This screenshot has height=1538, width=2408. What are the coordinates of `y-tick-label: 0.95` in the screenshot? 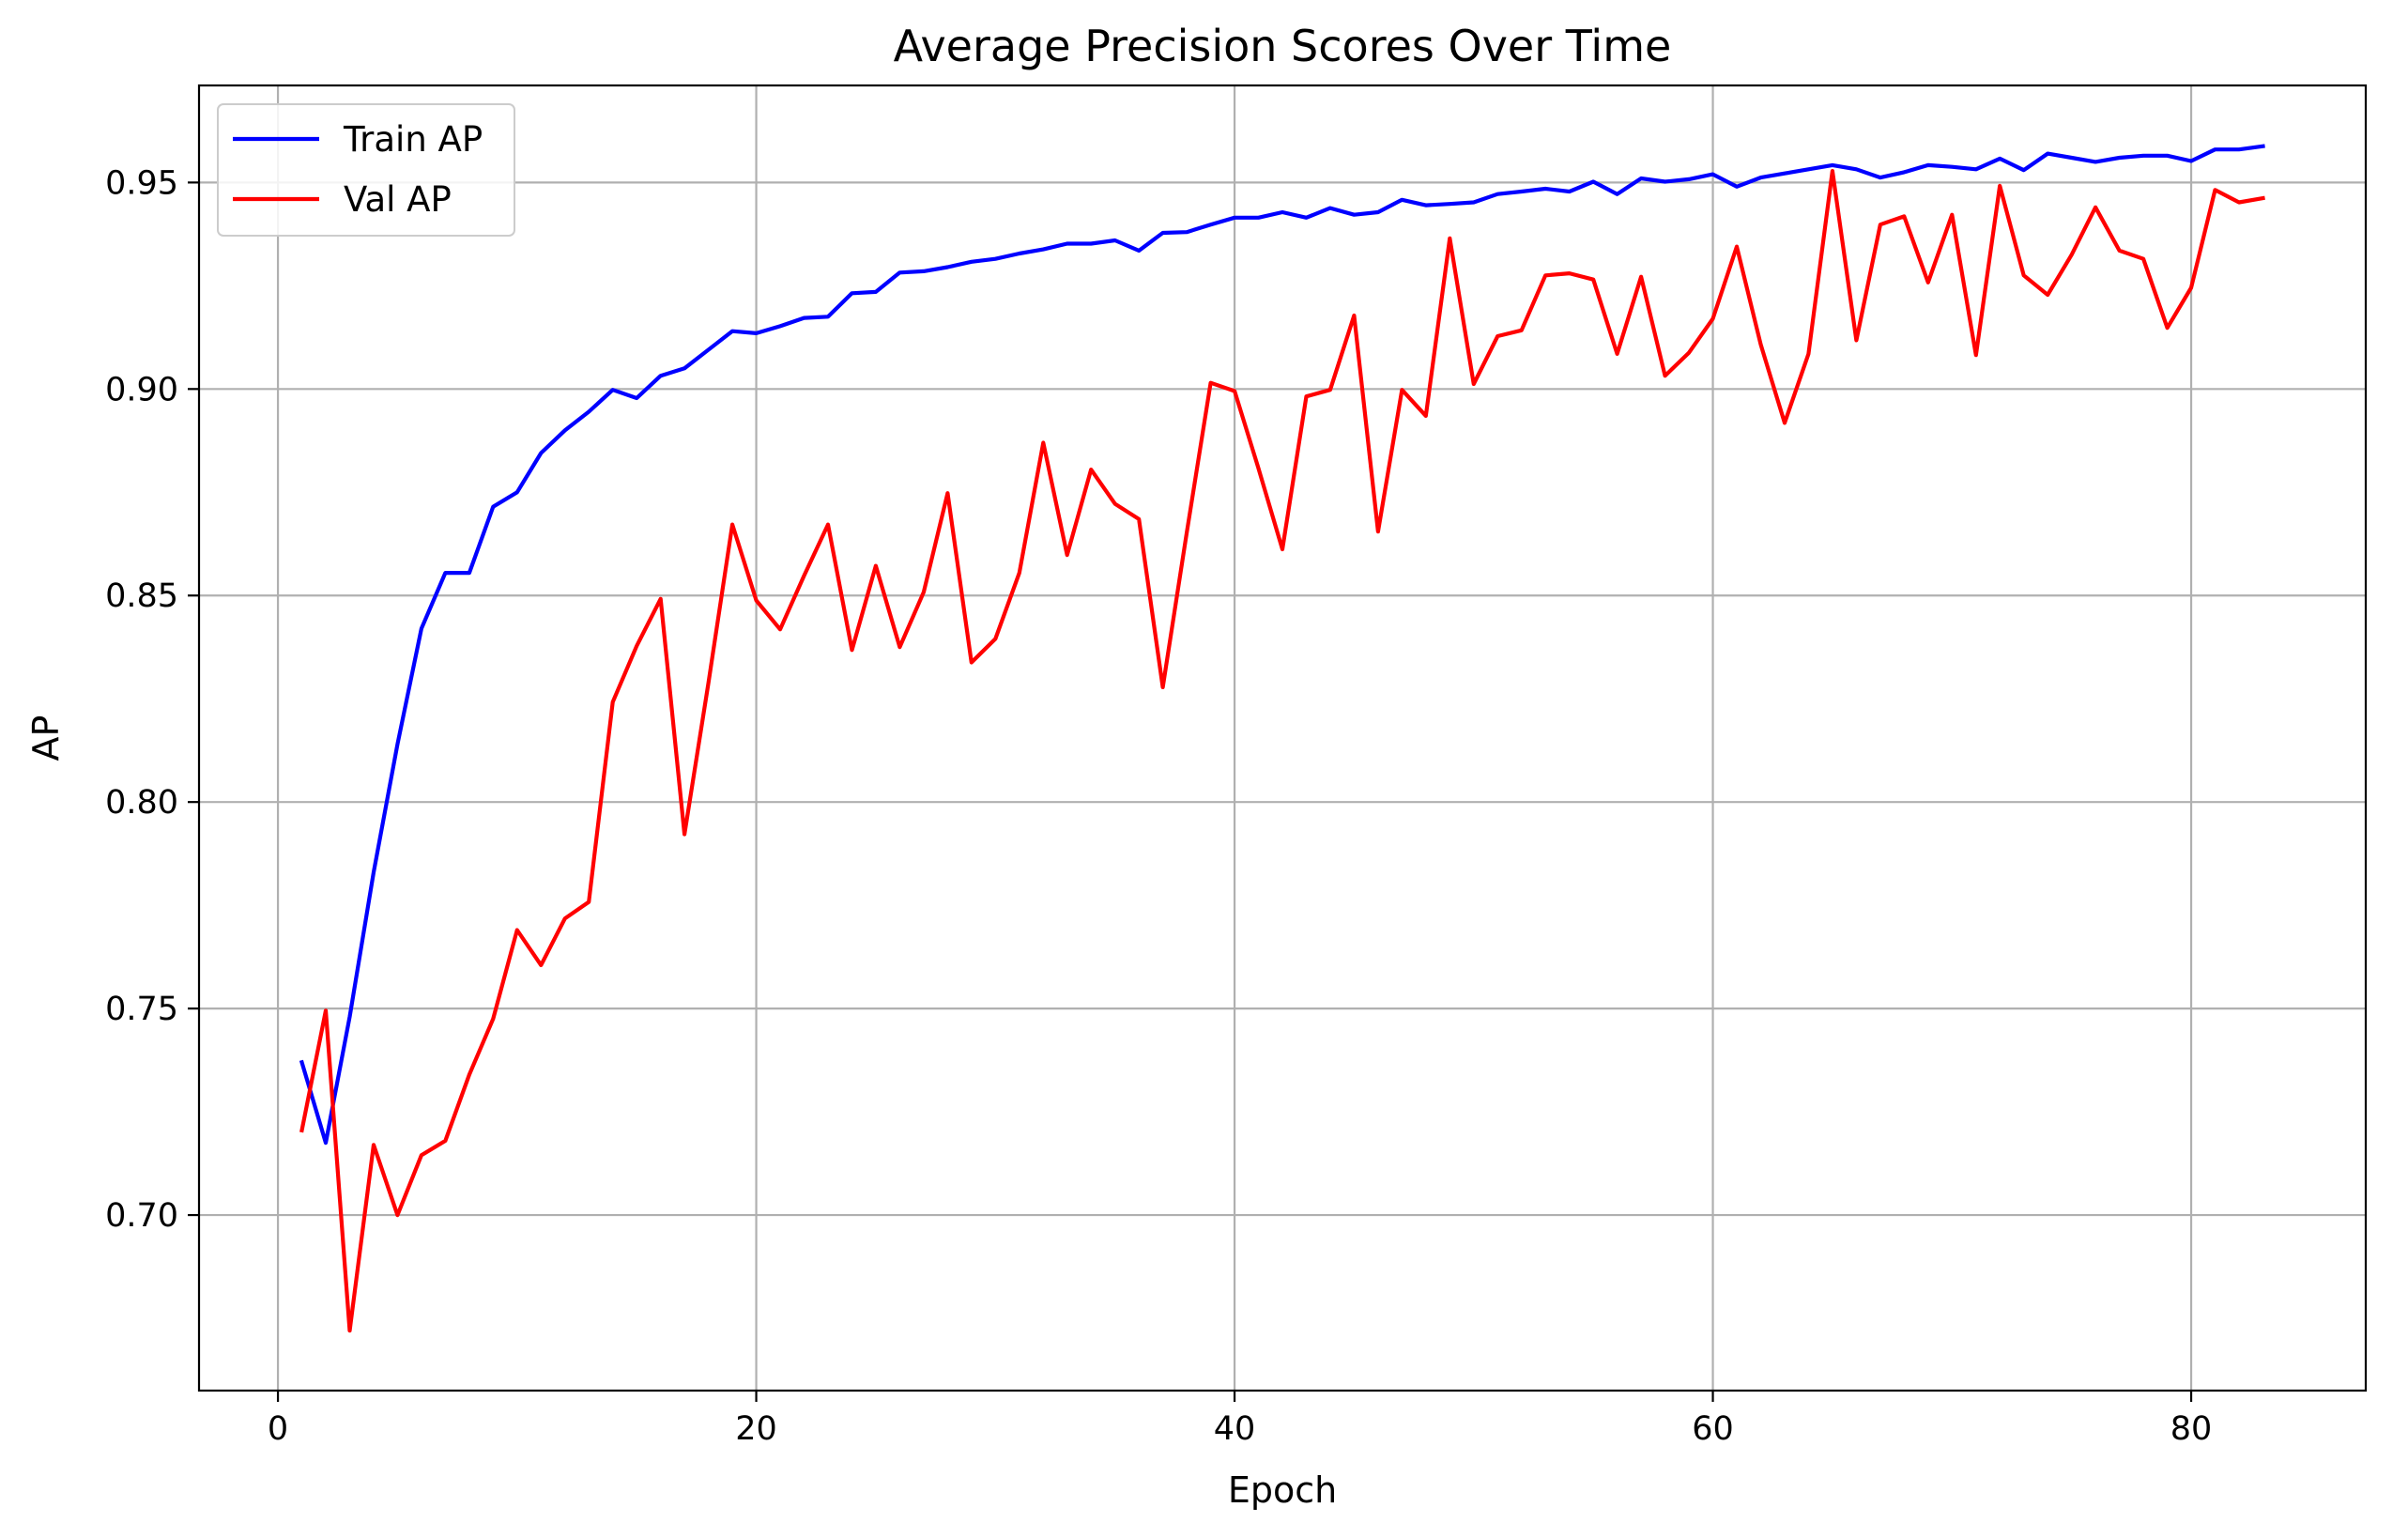 It's located at (141, 183).